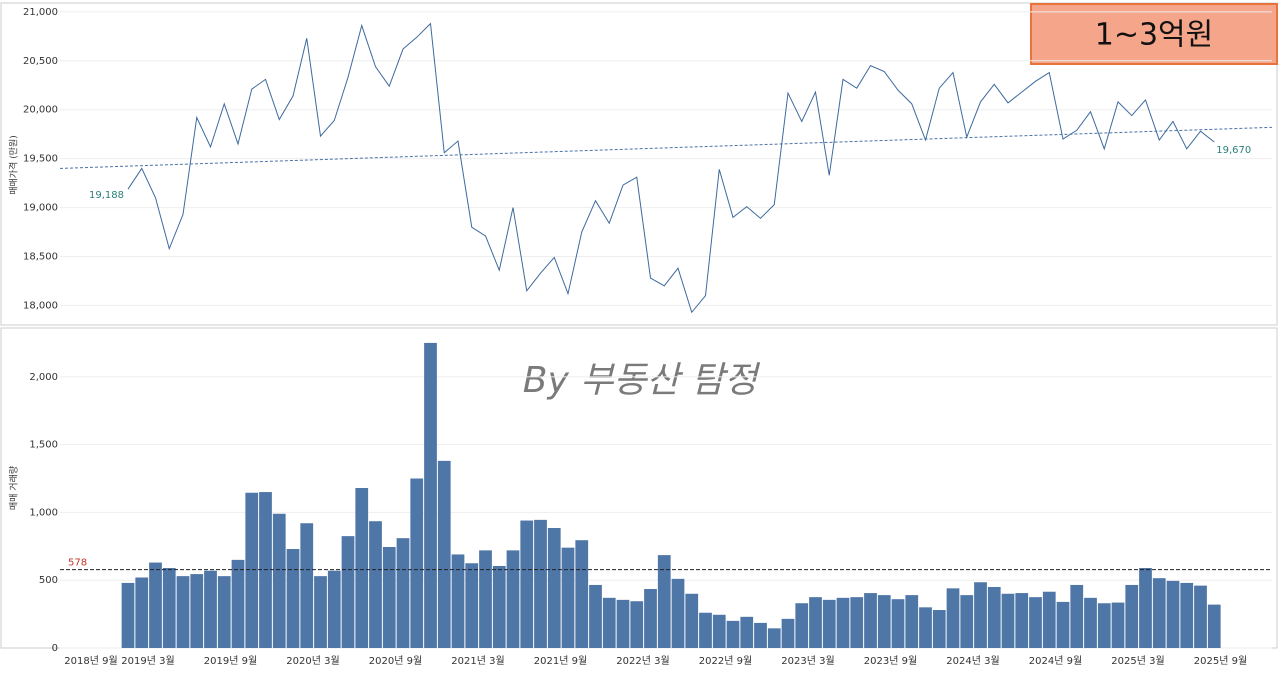  What do you see at coordinates (666, 147) in the screenshot?
I see `trend-line` at bounding box center [666, 147].